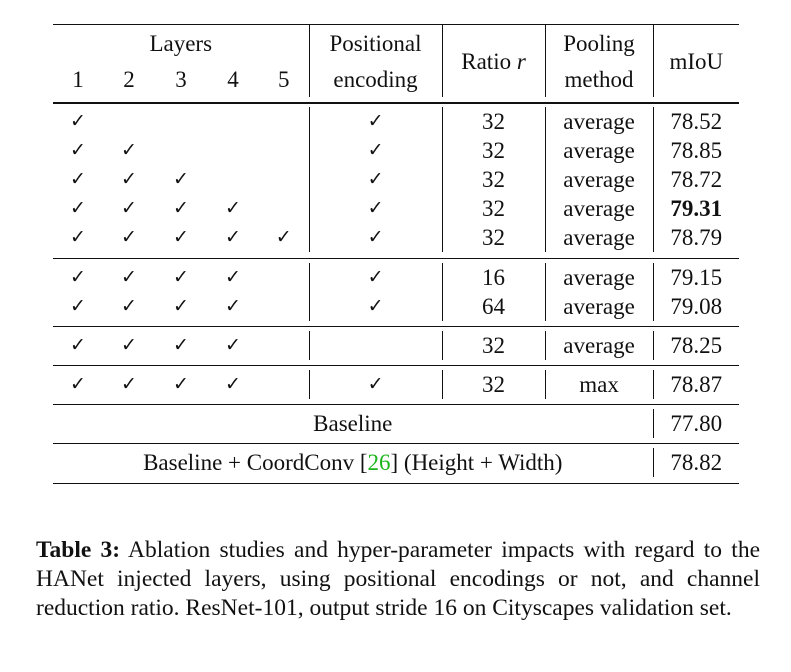  Describe the element at coordinates (696, 384) in the screenshot. I see `miou-cell: 78.87` at that location.